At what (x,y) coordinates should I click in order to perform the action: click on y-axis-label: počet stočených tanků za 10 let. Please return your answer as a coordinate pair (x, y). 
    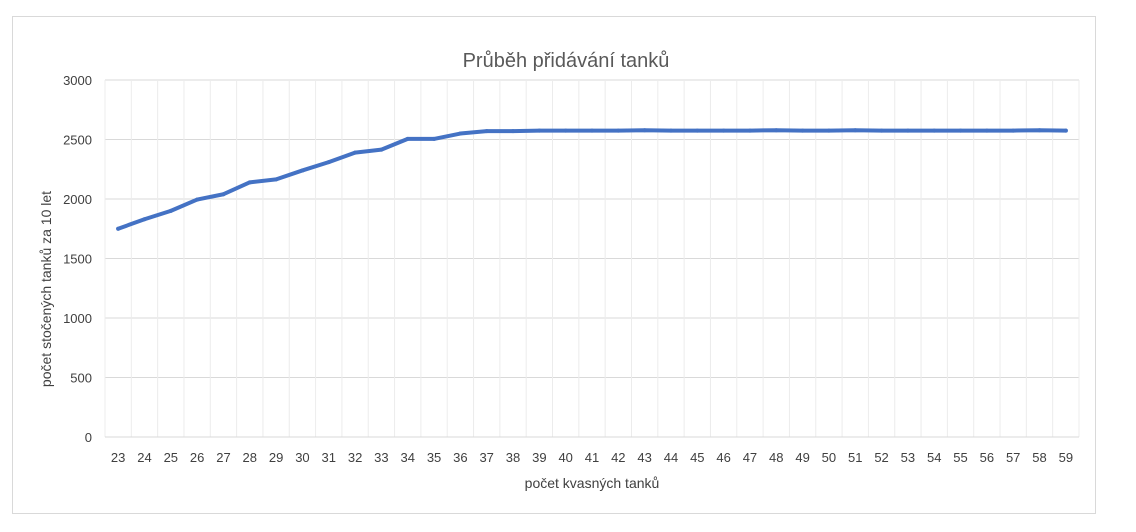
    Looking at the image, I should click on (46, 289).